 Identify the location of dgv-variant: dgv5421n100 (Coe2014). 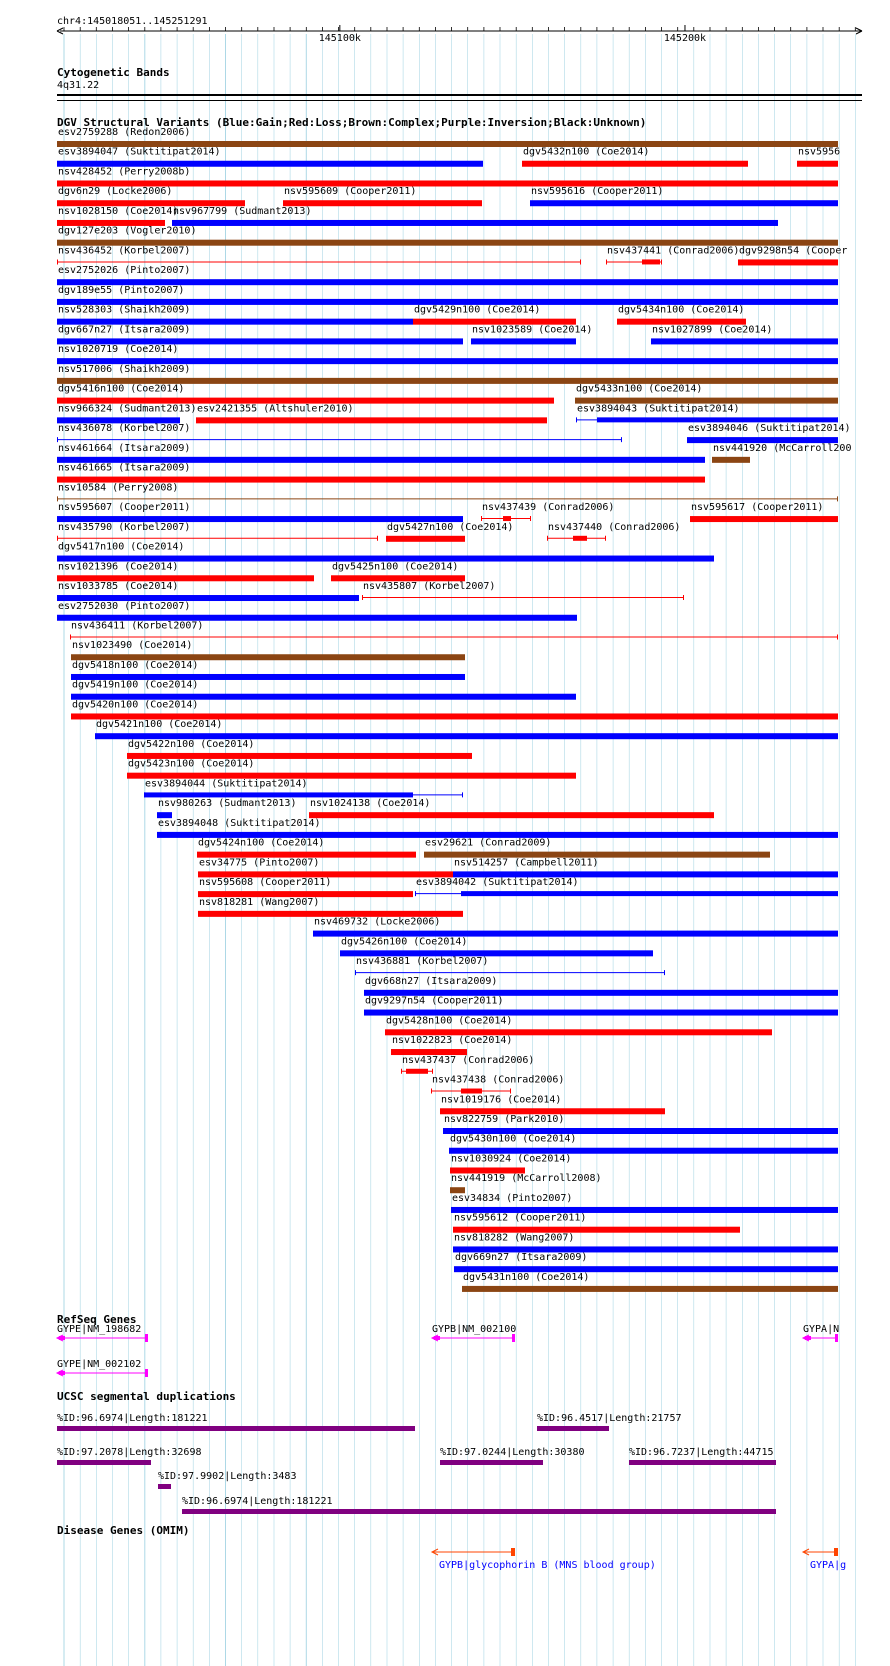
(466, 729).